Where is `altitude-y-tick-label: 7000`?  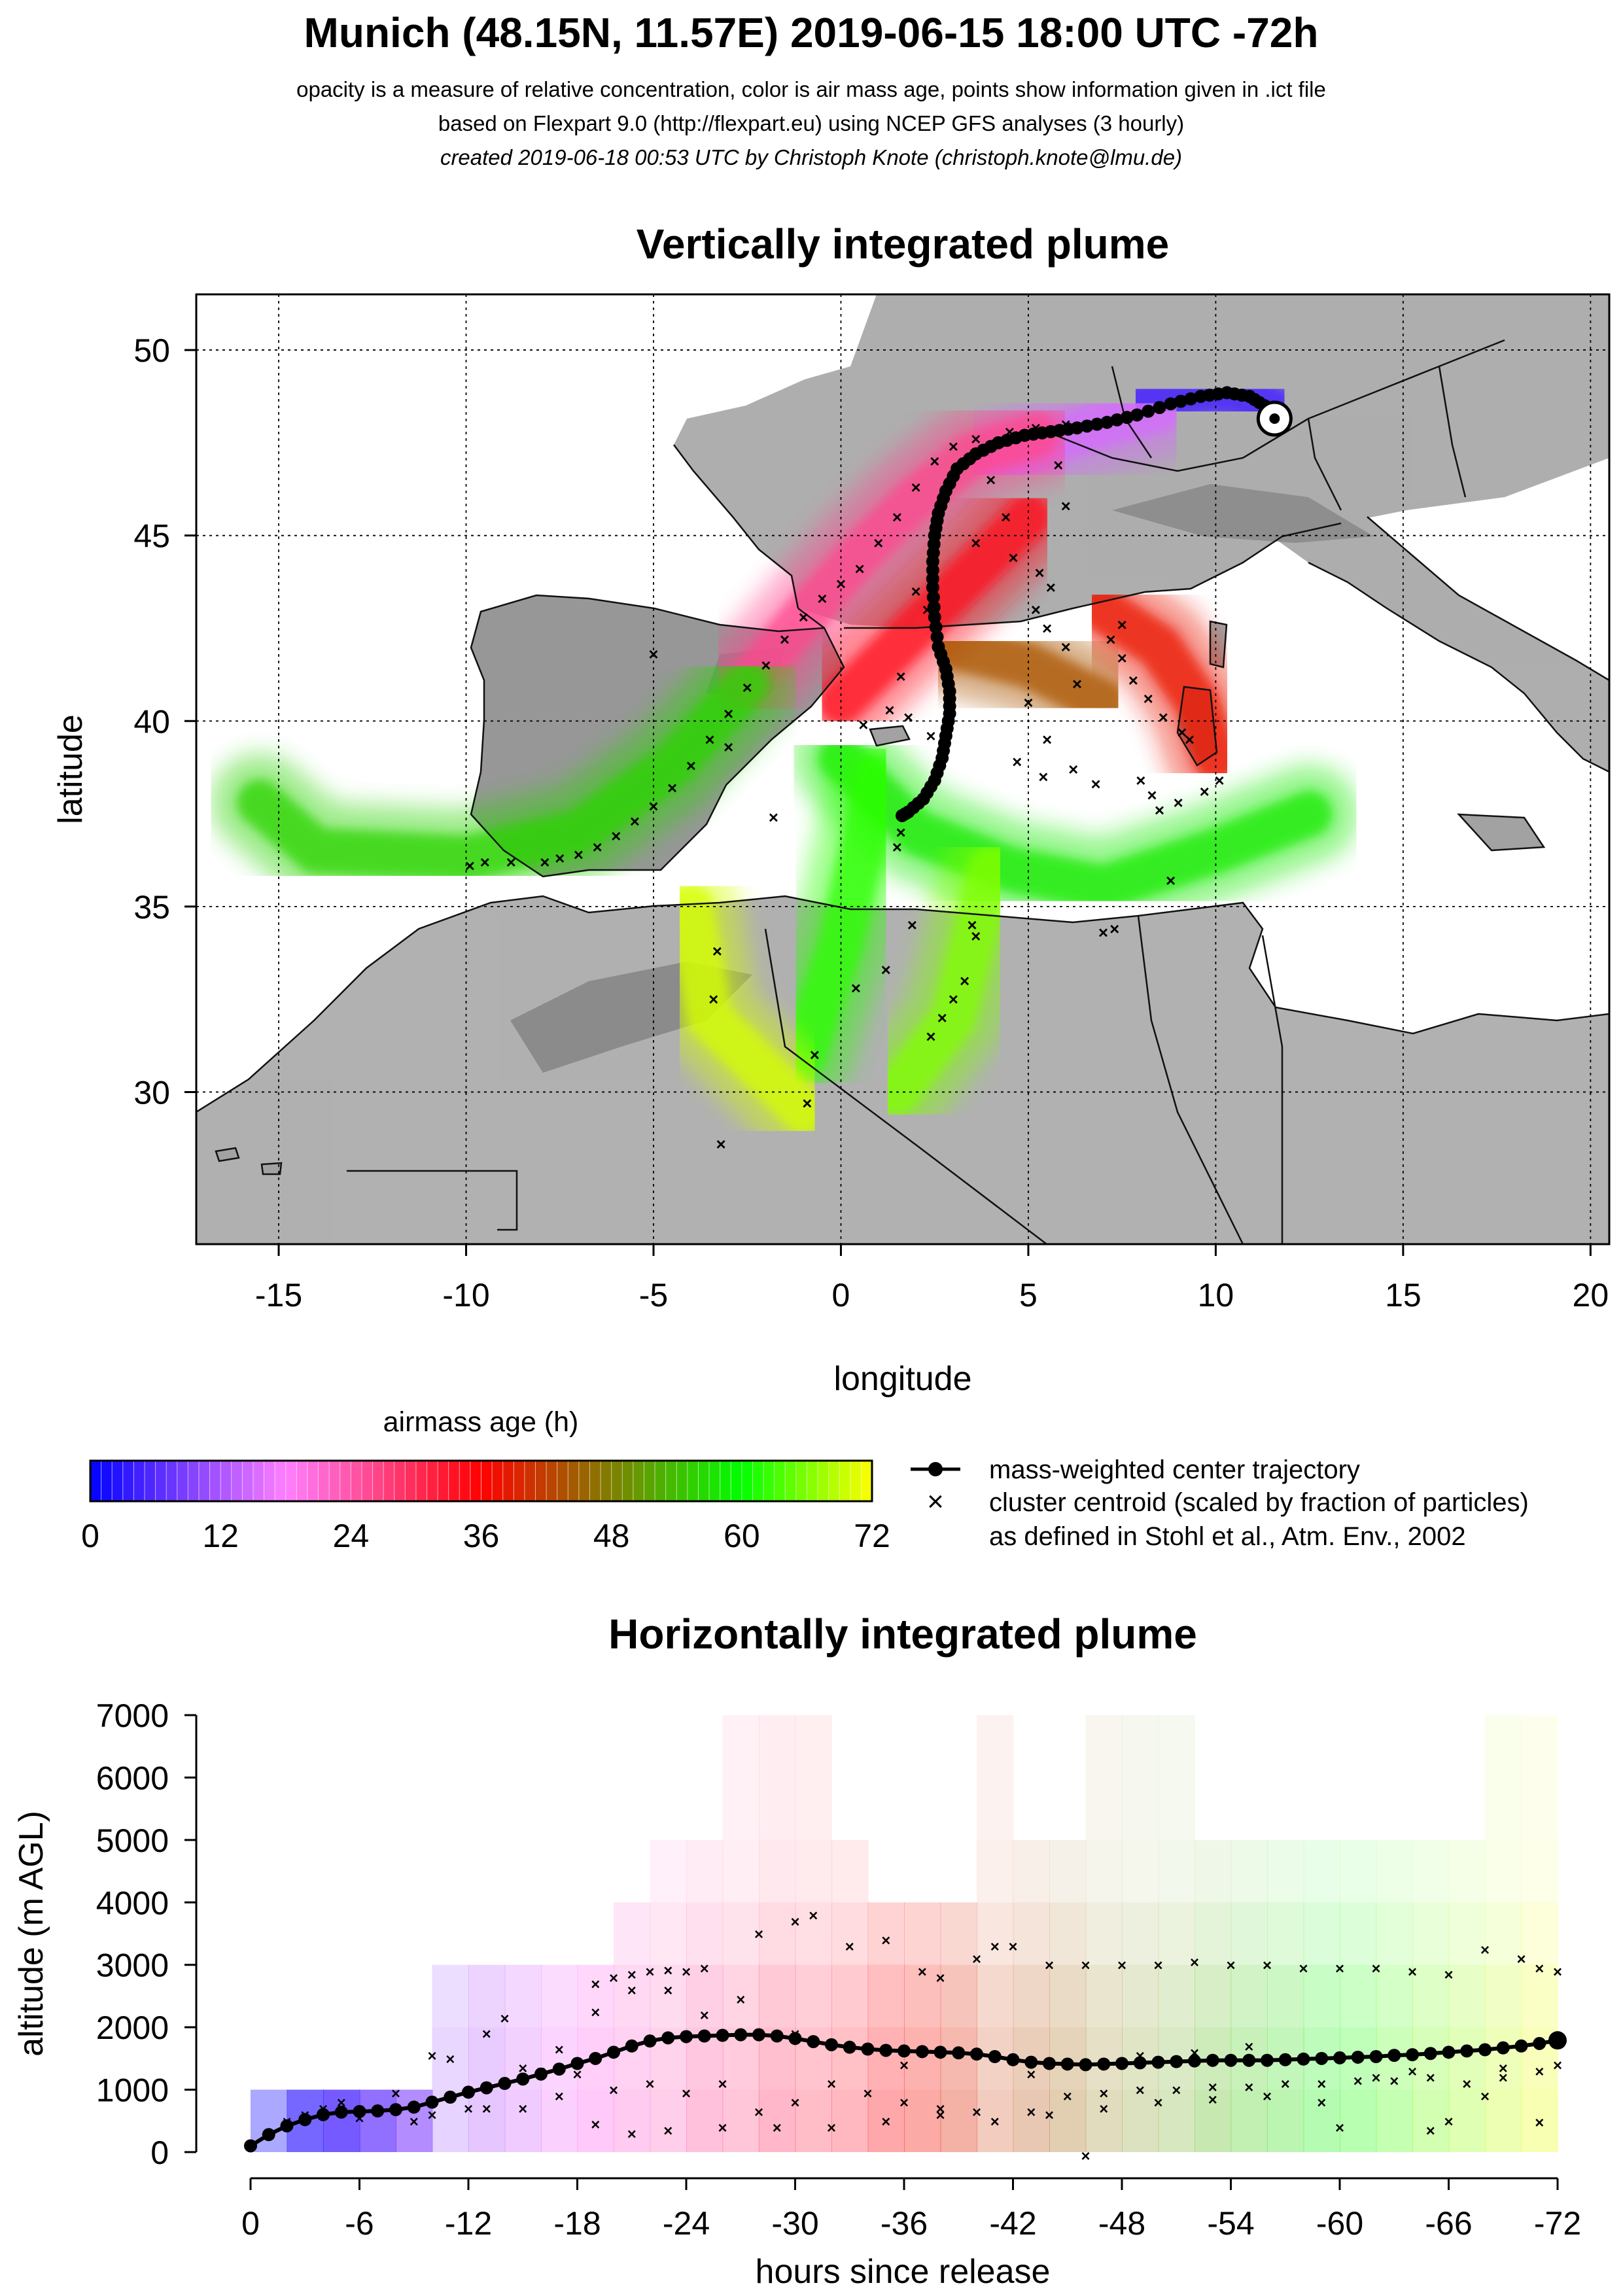 altitude-y-tick-label: 7000 is located at coordinates (132, 1715).